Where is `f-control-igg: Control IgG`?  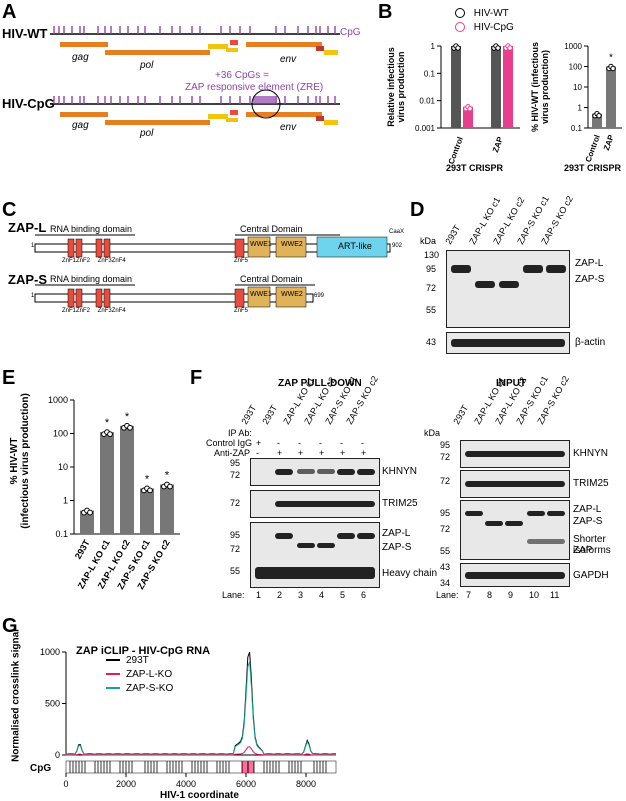 f-control-igg: Control IgG is located at coordinates (229, 443).